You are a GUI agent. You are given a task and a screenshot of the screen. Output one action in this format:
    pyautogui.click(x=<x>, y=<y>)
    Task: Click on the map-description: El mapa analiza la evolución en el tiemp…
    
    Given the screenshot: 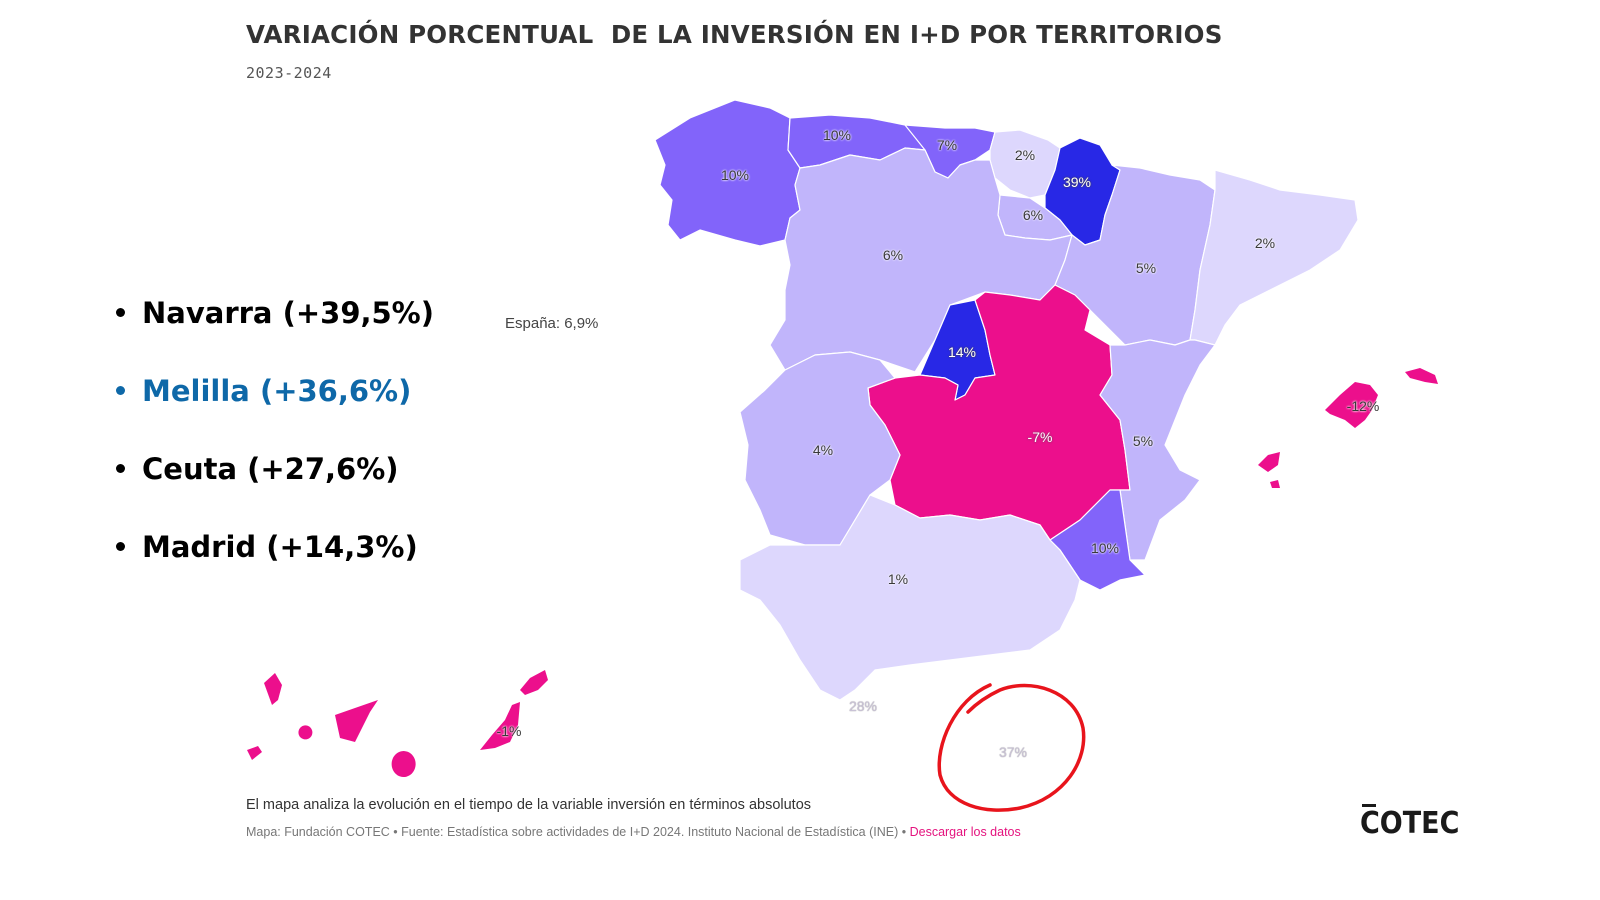 What is the action you would take?
    pyautogui.click(x=529, y=805)
    